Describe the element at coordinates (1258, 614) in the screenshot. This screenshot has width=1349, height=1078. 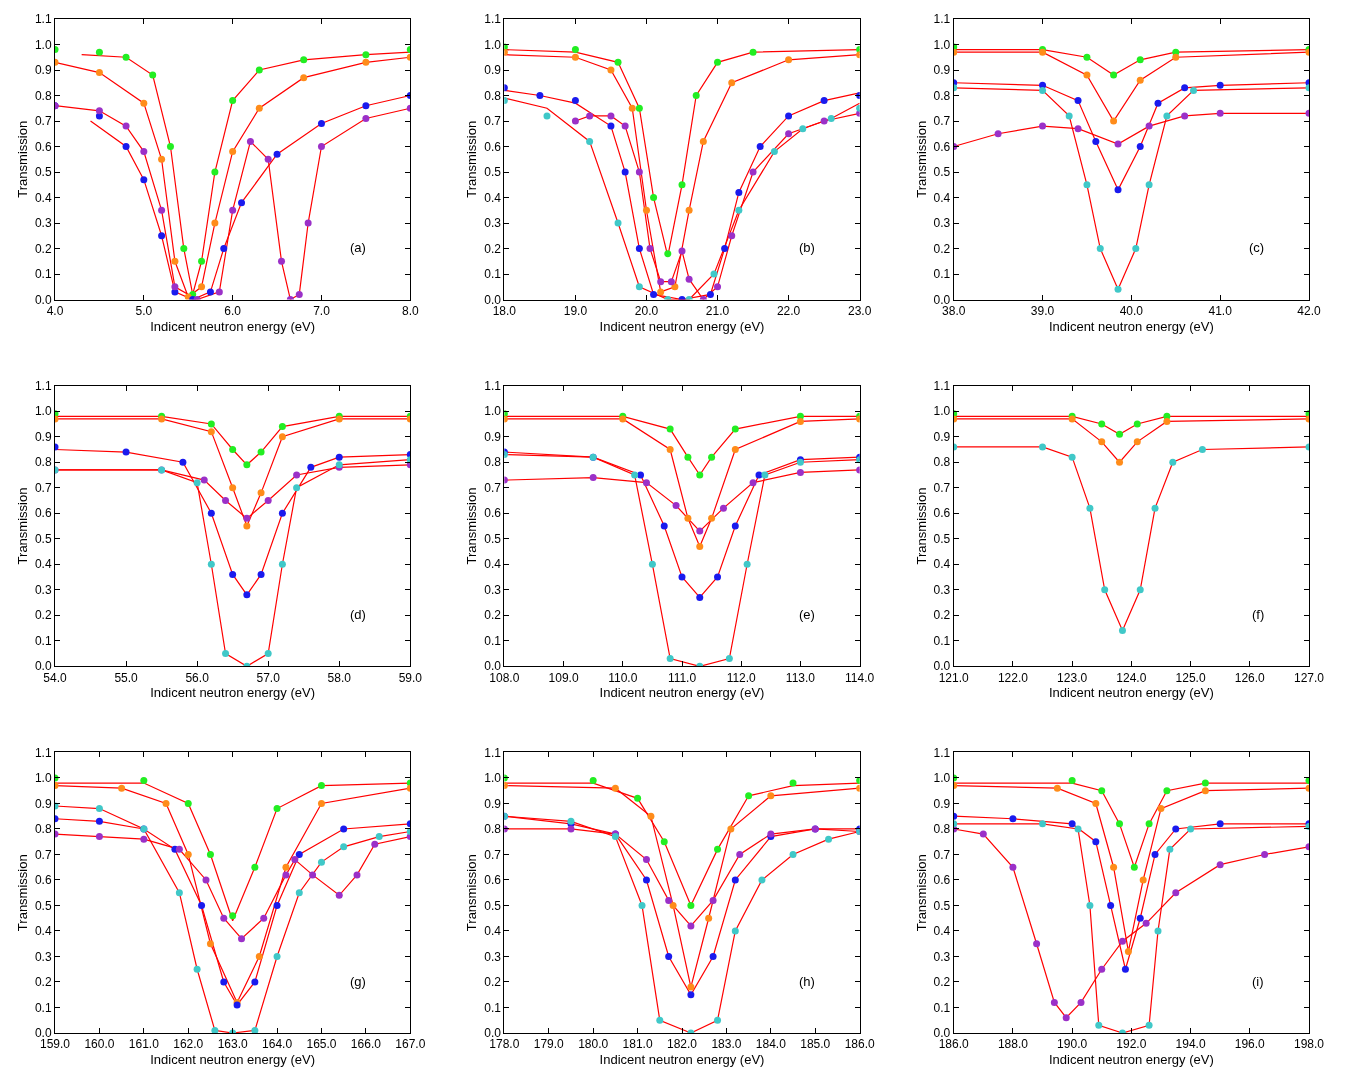
I see `annotation: (f)` at that location.